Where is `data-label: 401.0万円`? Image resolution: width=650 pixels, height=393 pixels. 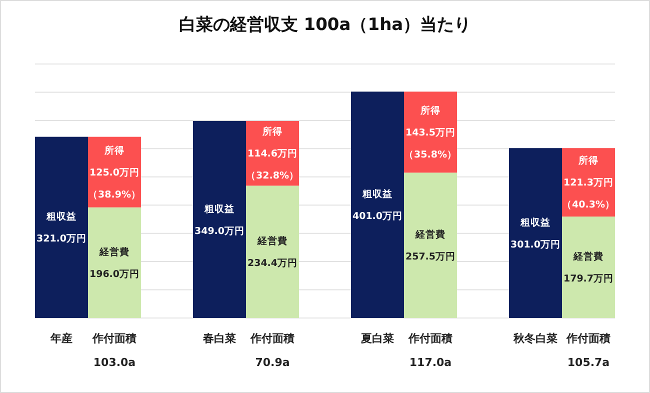 data-label: 401.0万円 is located at coordinates (377, 216).